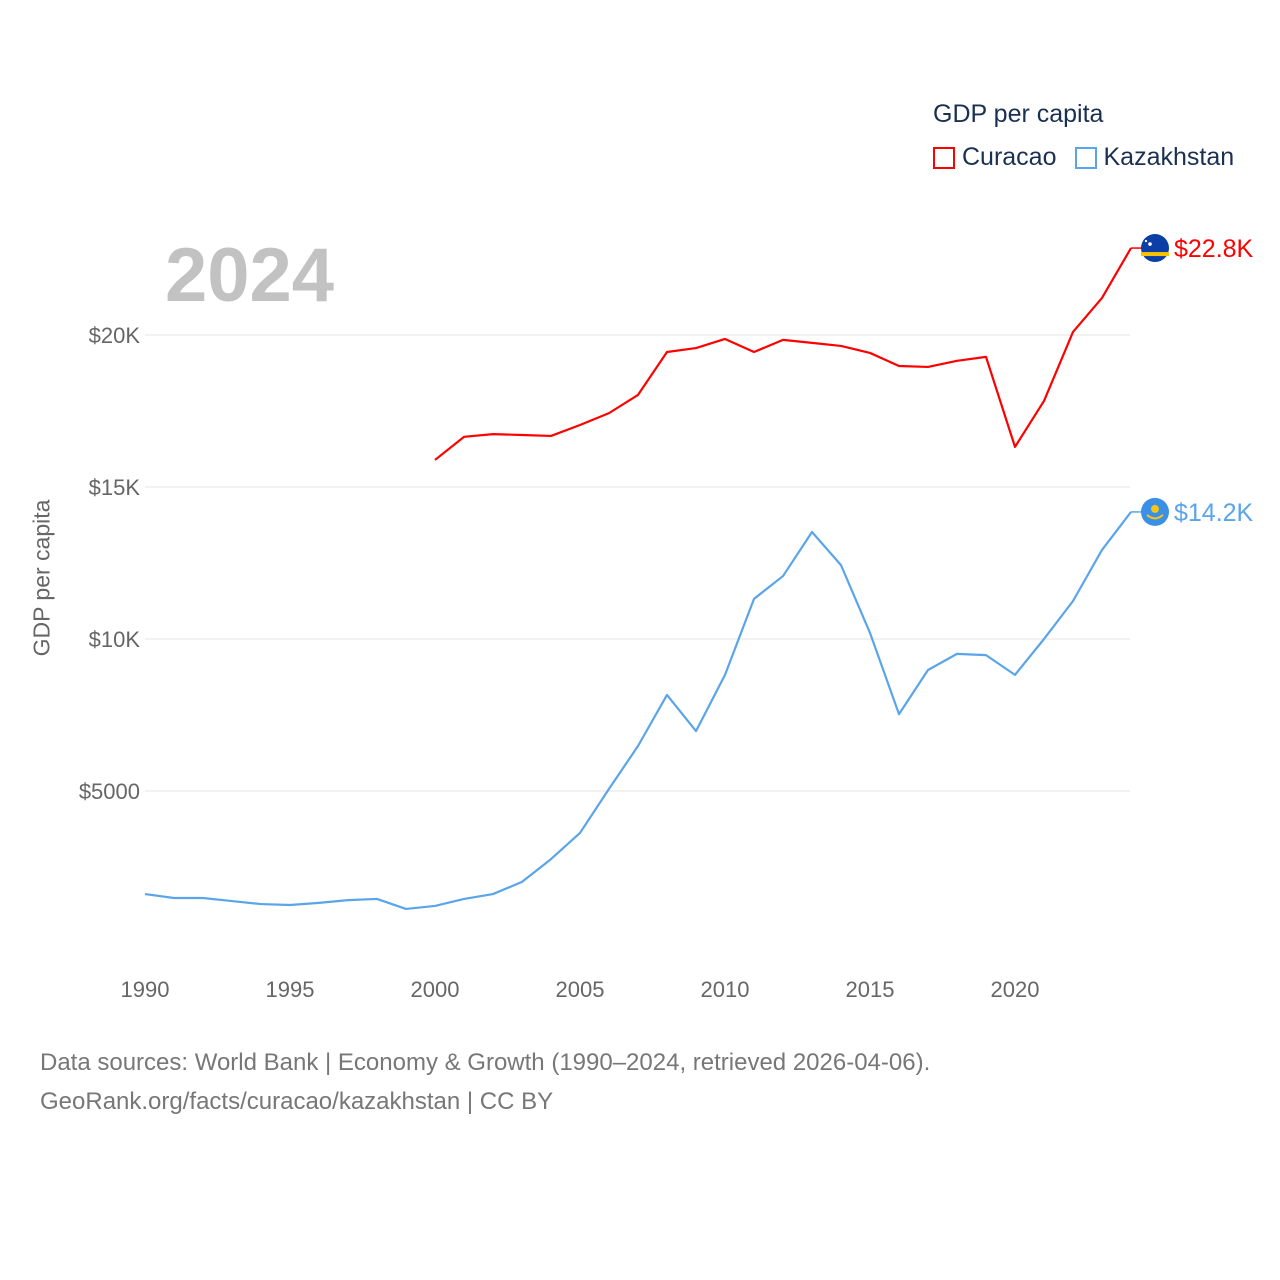 The image size is (1280, 1280). Describe the element at coordinates (250, 275) in the screenshot. I see `year-label: 2024` at that location.